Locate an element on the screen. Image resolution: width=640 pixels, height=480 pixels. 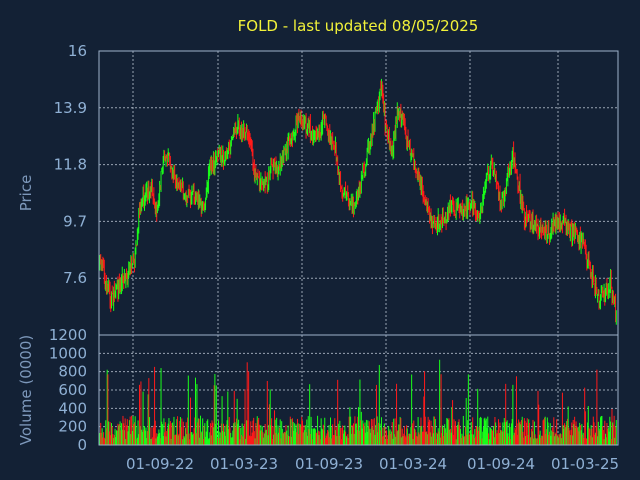
price-tick-label: 9.7 is located at coordinates (75, 221).